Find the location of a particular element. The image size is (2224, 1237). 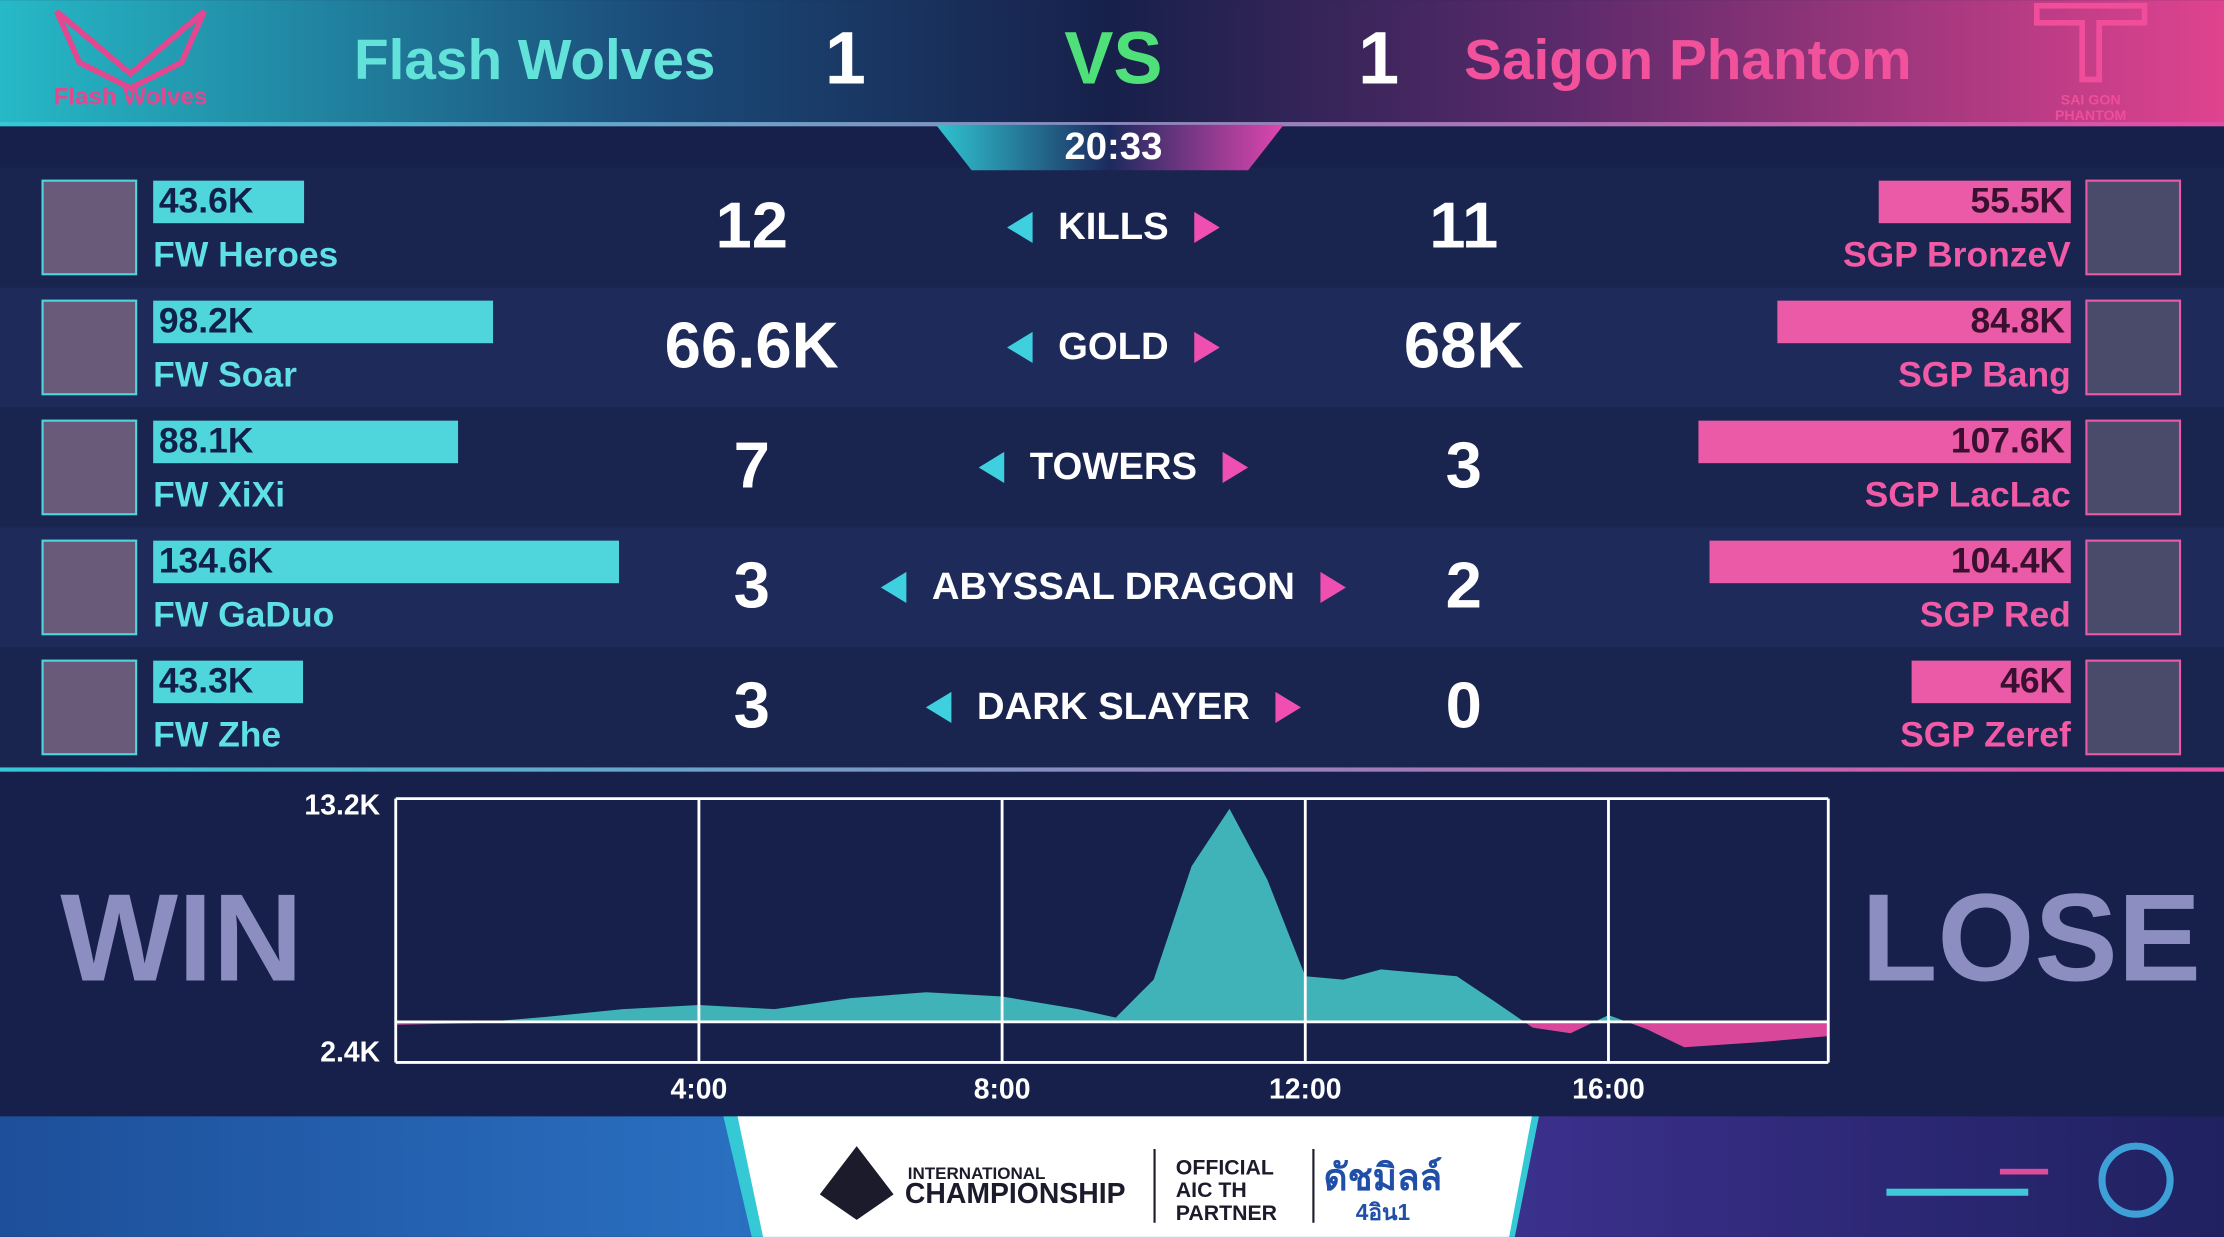

damage-label: 88.1K is located at coordinates (206, 441).